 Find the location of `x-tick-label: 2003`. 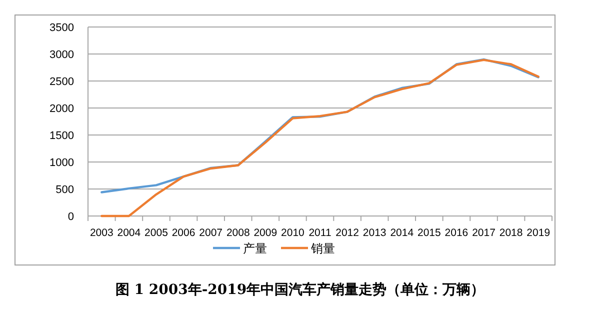

x-tick-label: 2003 is located at coordinates (102, 233).